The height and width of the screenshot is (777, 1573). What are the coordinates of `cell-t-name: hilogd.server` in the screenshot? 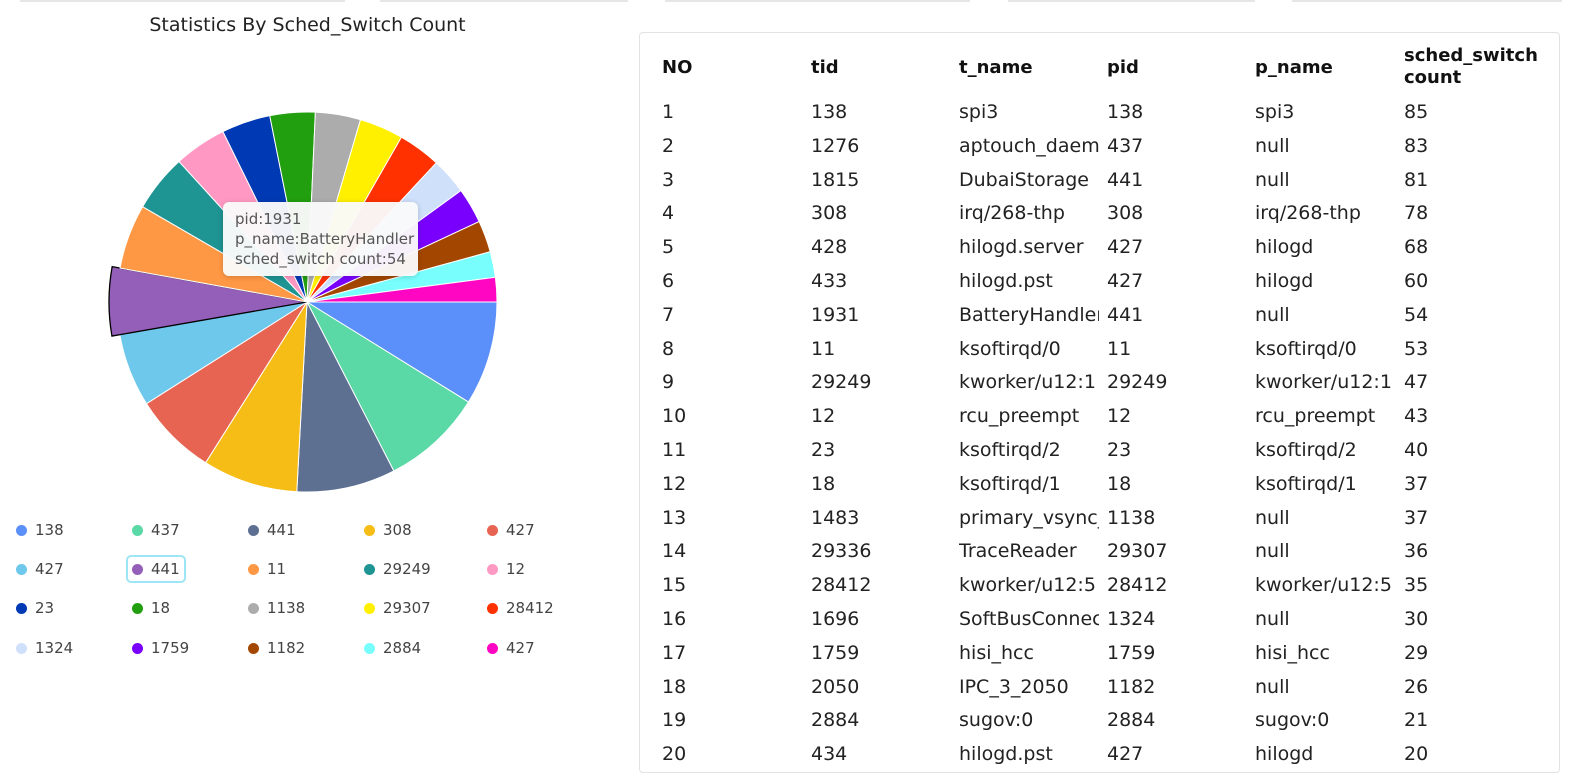 It's located at (1021, 247).